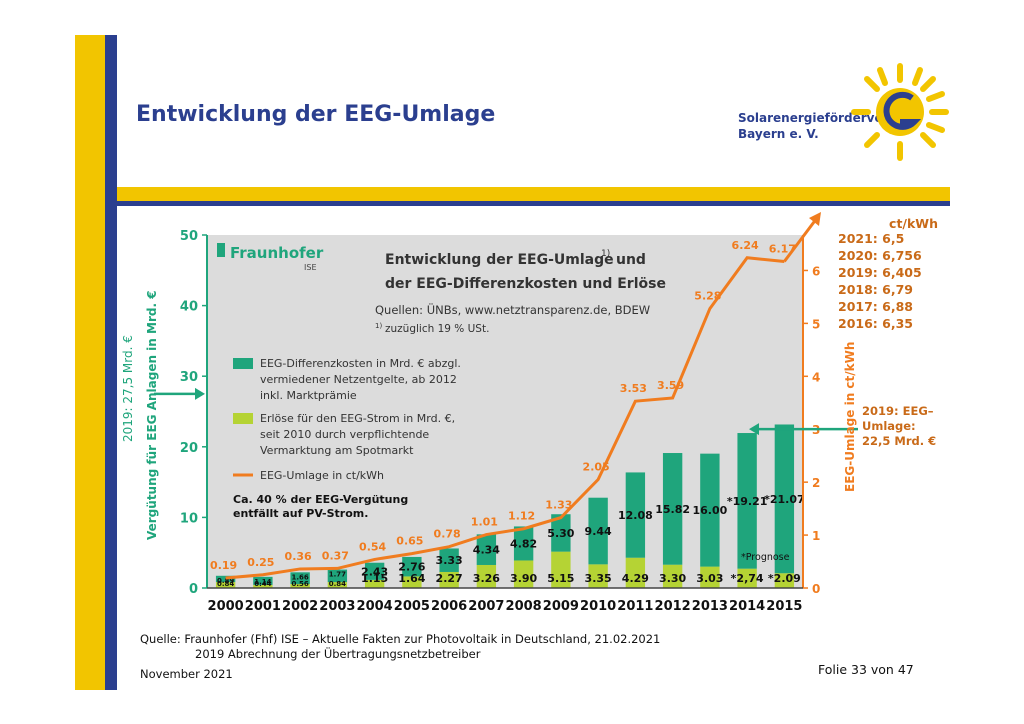  What do you see at coordinates (523, 578) in the screenshot?
I see `label-erloese-2008: 3.90` at bounding box center [523, 578].